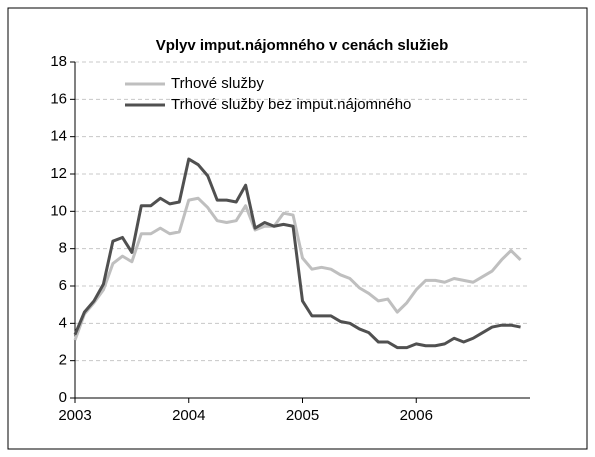  Describe the element at coordinates (58, 210) in the screenshot. I see `y-tick-label: 10` at that location.